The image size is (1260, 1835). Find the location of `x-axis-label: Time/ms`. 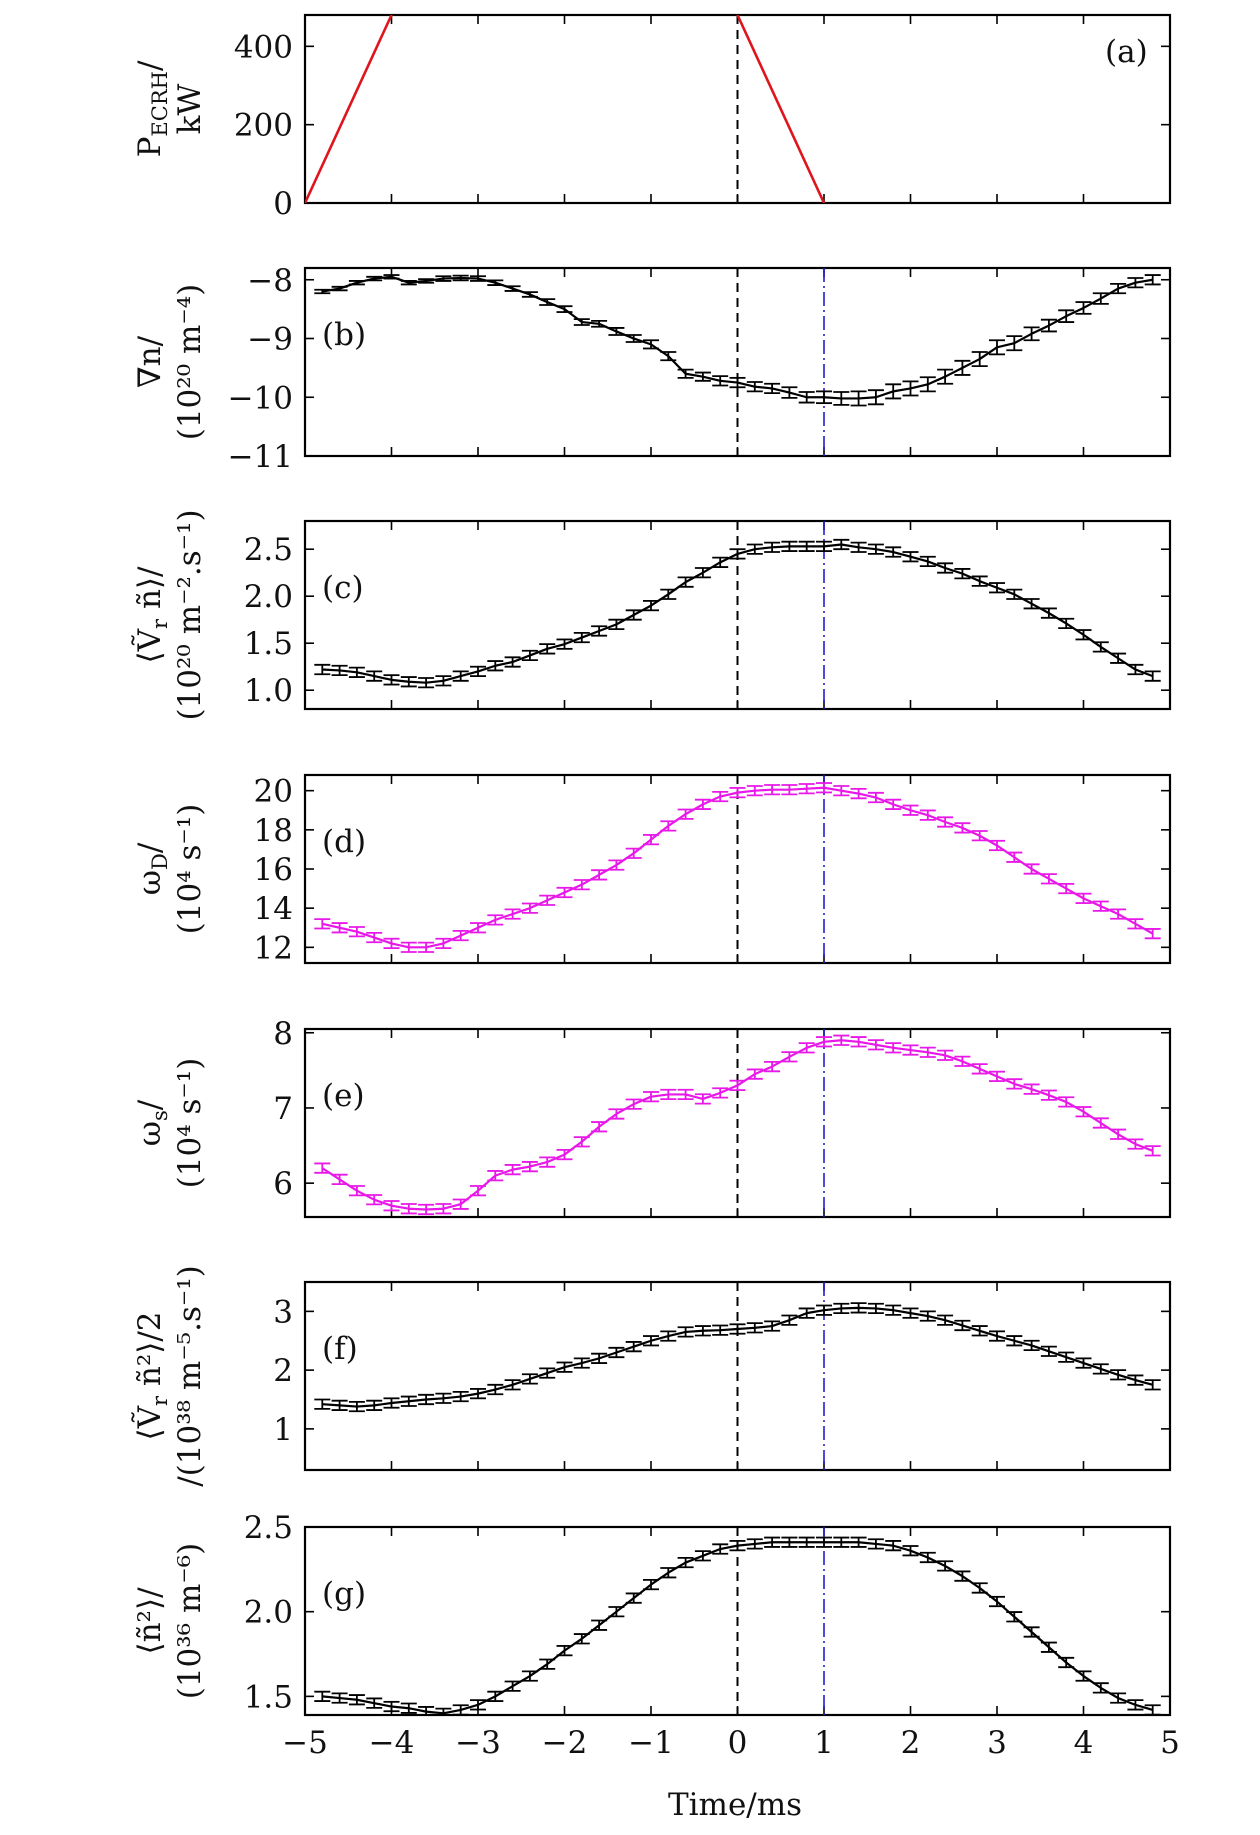

x-axis-label: Time/ms is located at coordinates (735, 1805).